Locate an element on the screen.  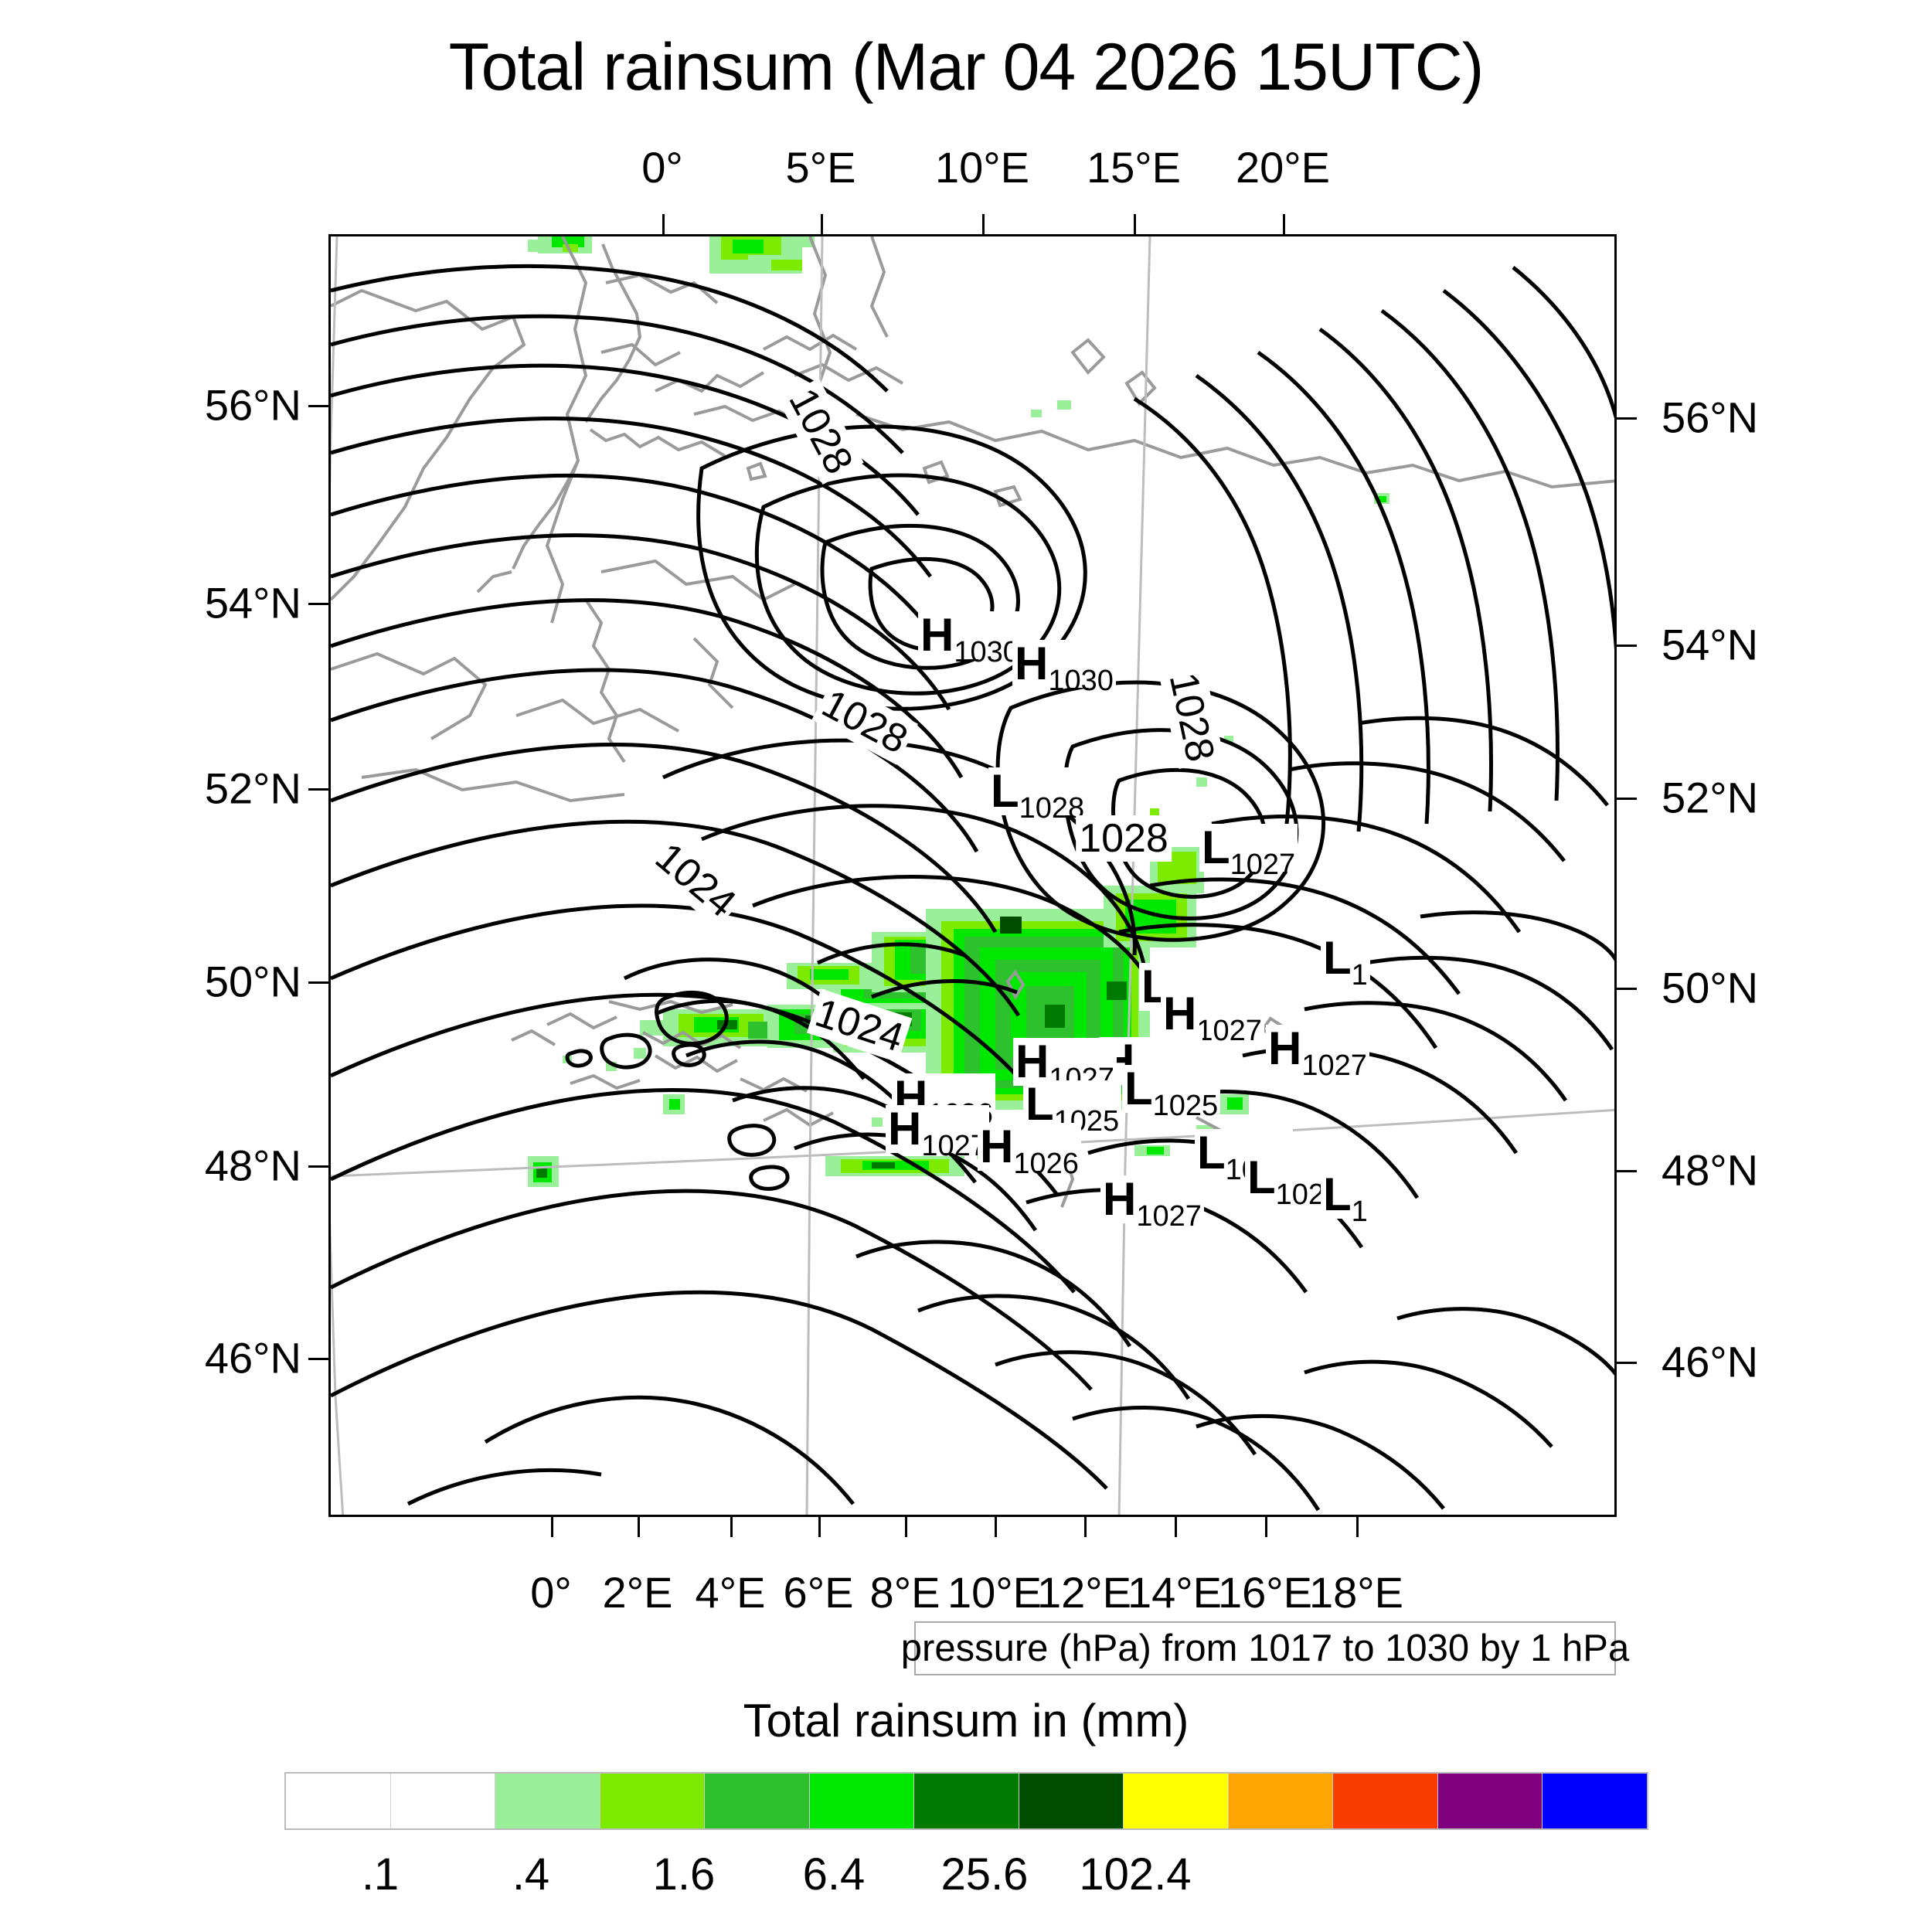
lat-tick-label-right: 56°N is located at coordinates (1711, 418).